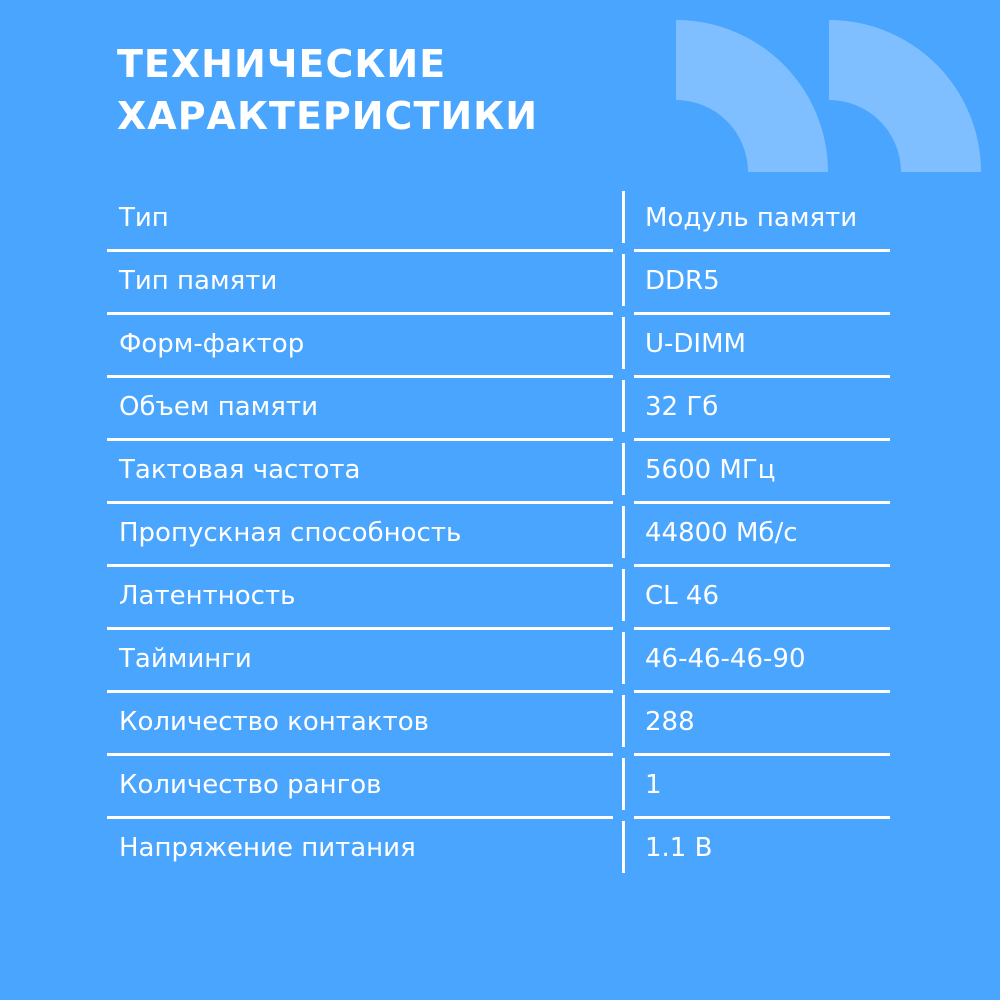  What do you see at coordinates (500, 220) in the screenshot?
I see `spec-row: Тип Модуль памяти` at bounding box center [500, 220].